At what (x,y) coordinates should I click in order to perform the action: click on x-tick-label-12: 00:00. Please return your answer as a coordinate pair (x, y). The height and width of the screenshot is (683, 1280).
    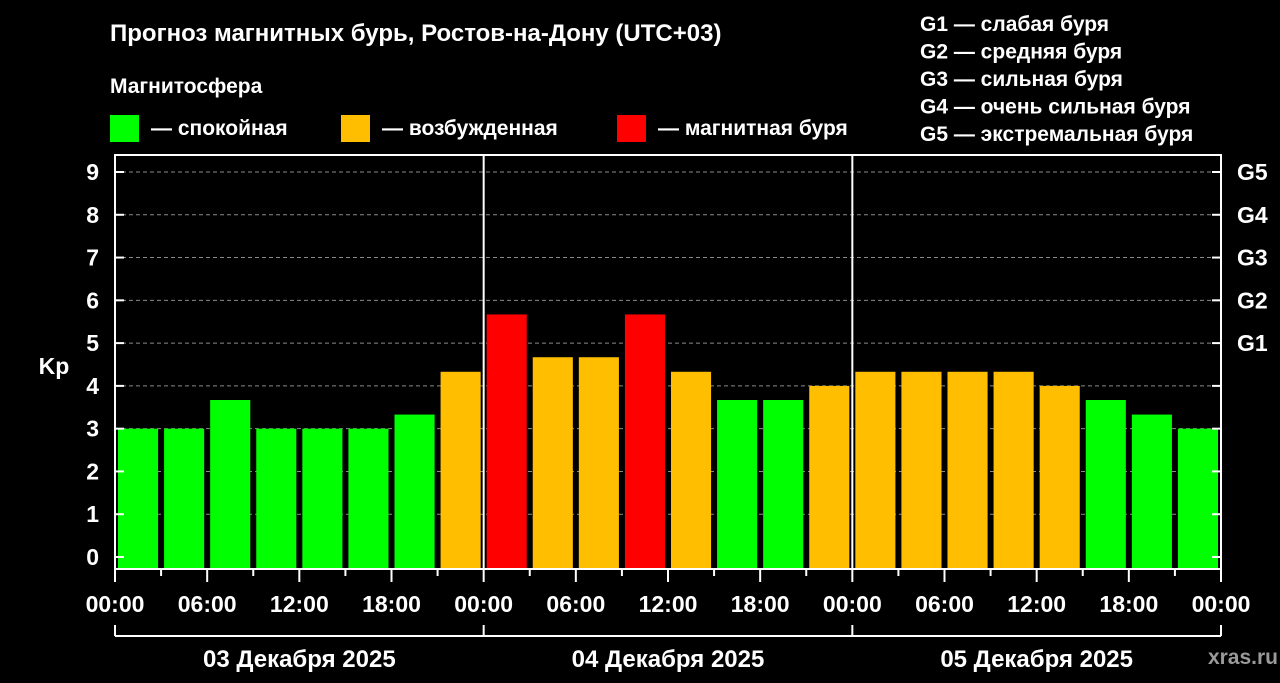
    Looking at the image, I should click on (1221, 604).